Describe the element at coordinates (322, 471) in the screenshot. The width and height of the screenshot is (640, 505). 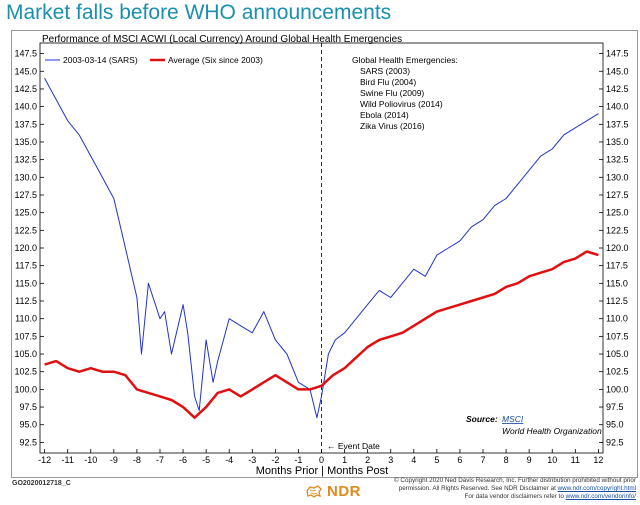
I see `x-axis-label: Months Prior | Months Post` at that location.